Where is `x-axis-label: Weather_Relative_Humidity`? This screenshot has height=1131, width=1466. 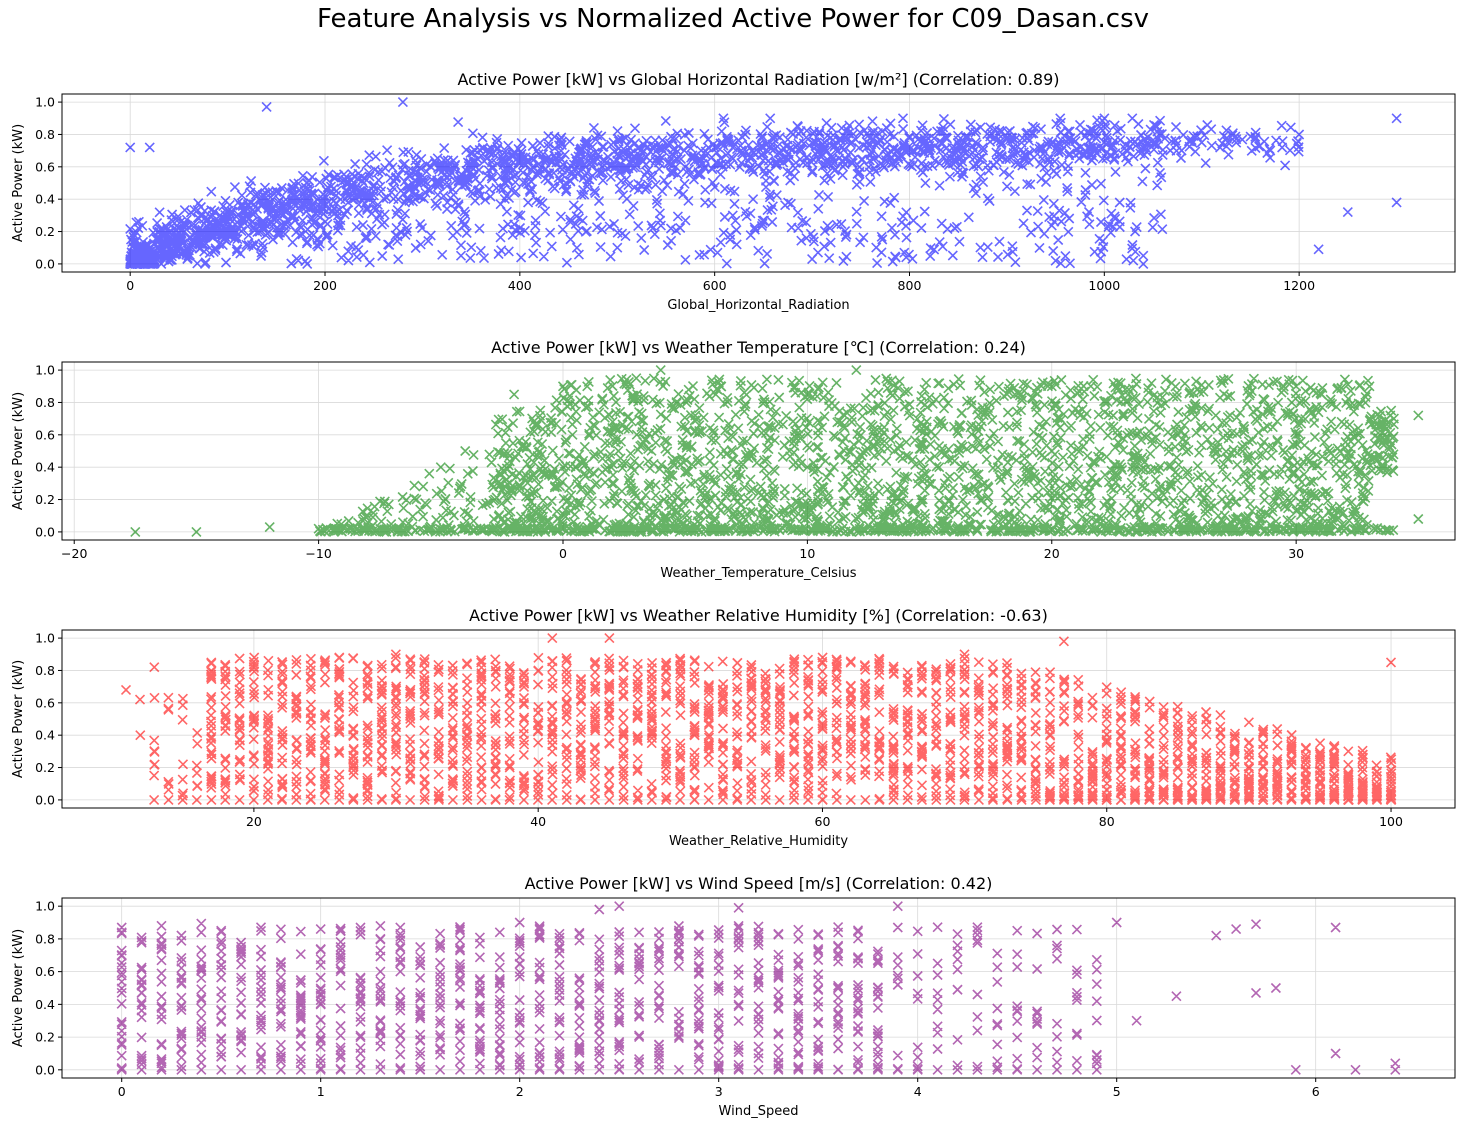
x-axis-label: Weather_Relative_Humidity is located at coordinates (758, 841).